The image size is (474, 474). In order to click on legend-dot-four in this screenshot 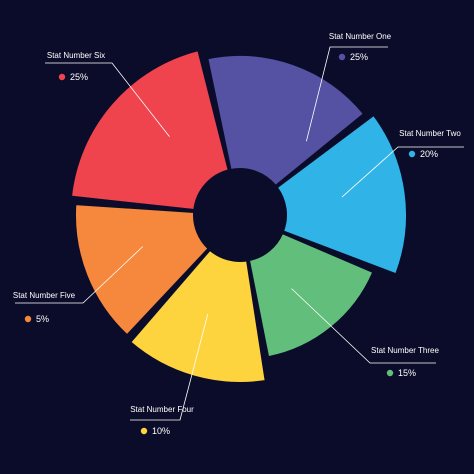, I will do `click(144, 431)`.